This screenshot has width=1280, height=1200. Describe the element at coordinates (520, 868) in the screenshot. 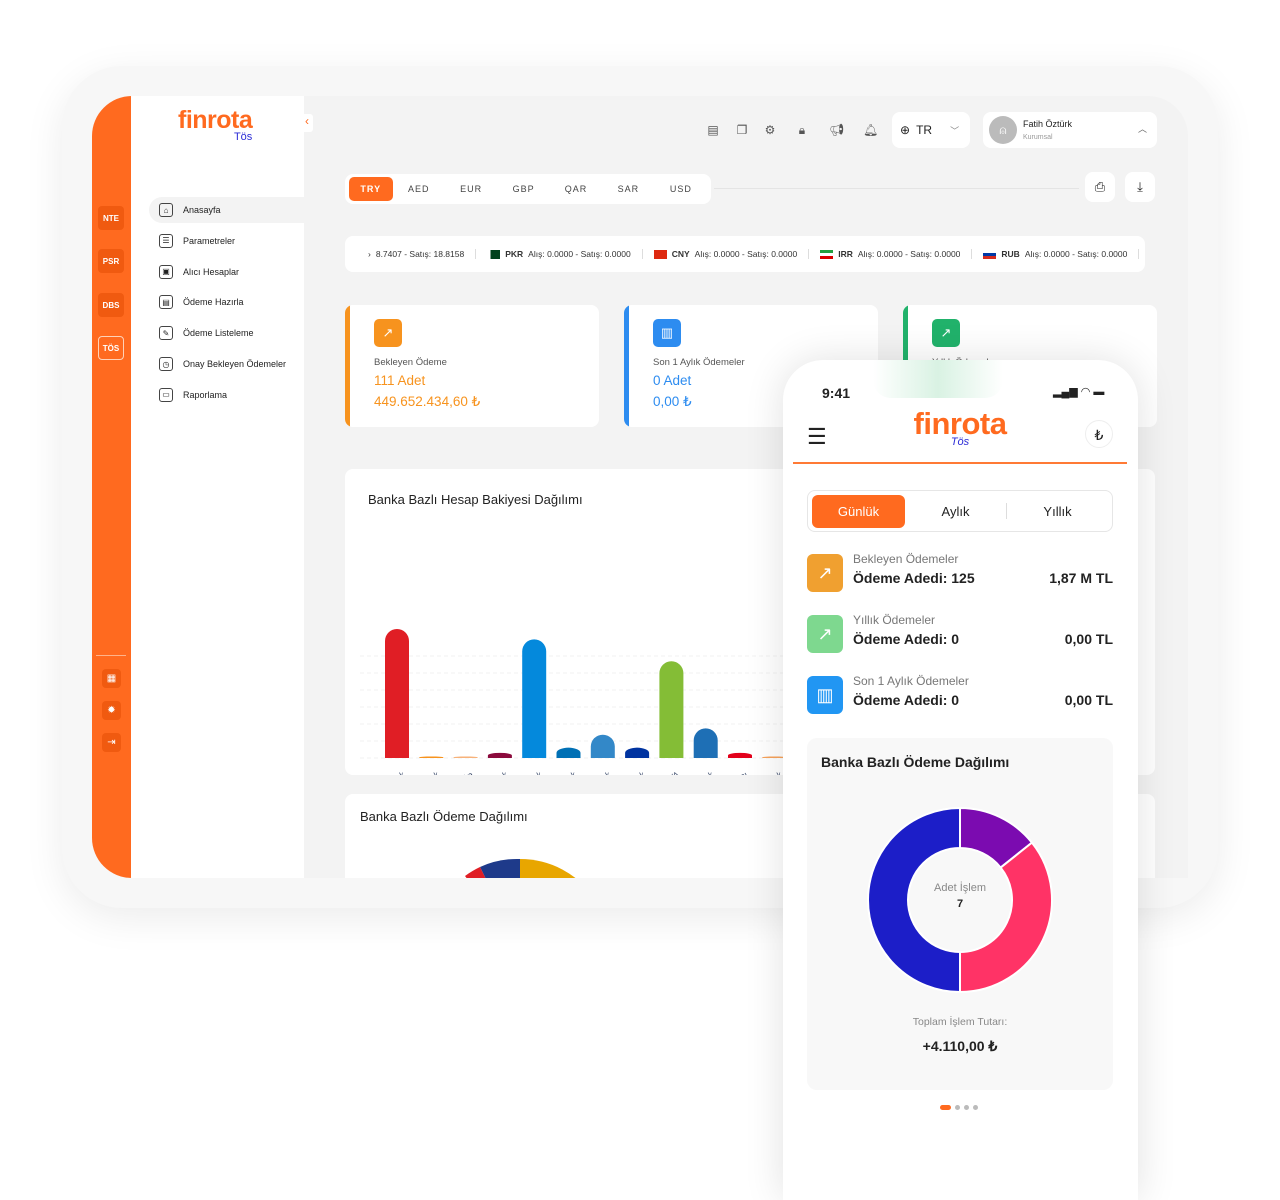

I see `pie-chart` at that location.